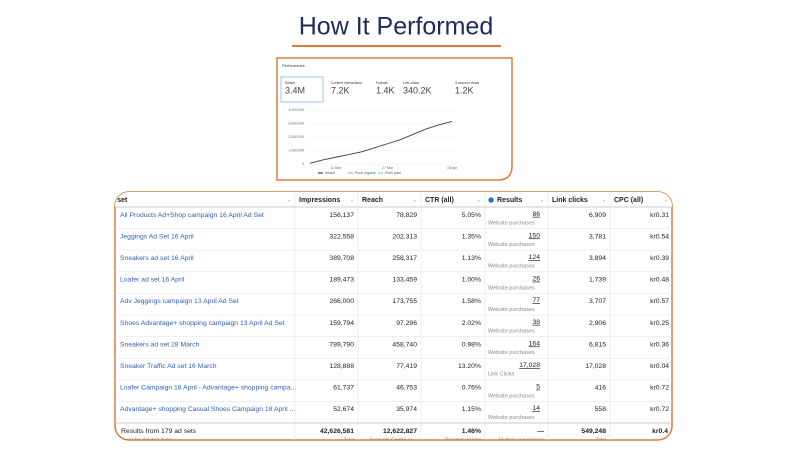 The height and width of the screenshot is (450, 800). I want to click on metric-label: Reach, so click(290, 83).